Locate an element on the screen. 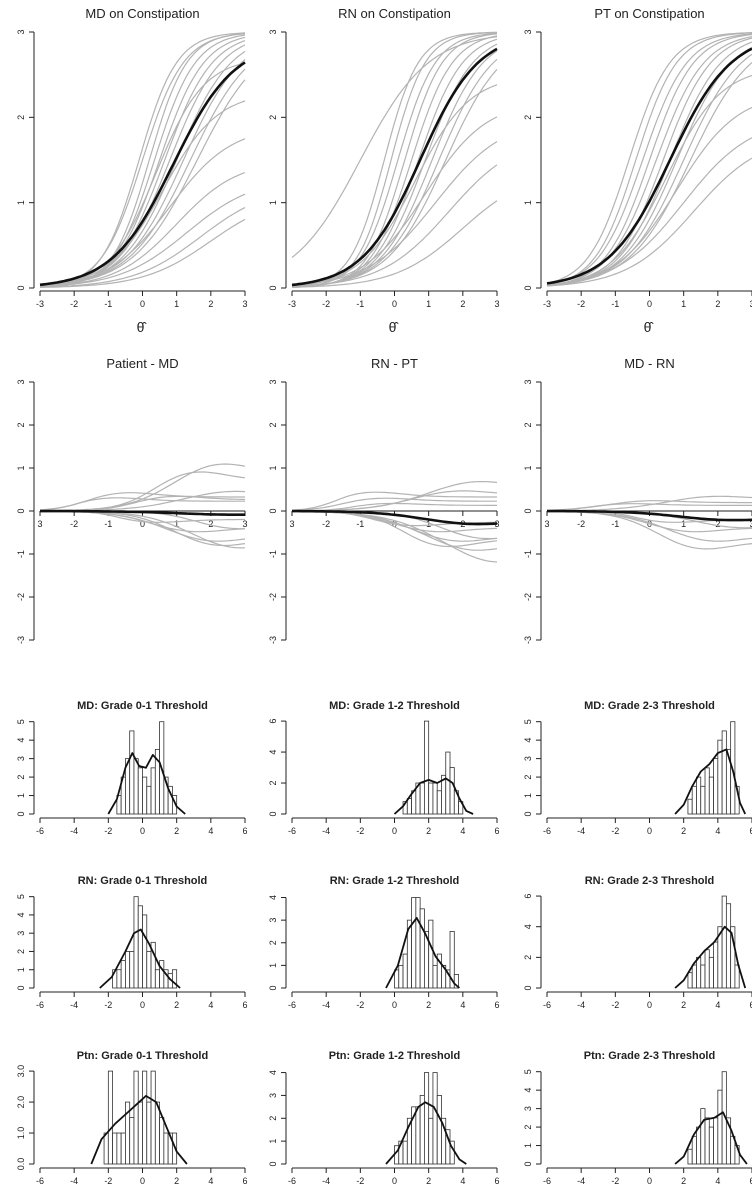 The width and height of the screenshot is (752, 1196). panel-title: PT on Constipation is located at coordinates (649, 13).